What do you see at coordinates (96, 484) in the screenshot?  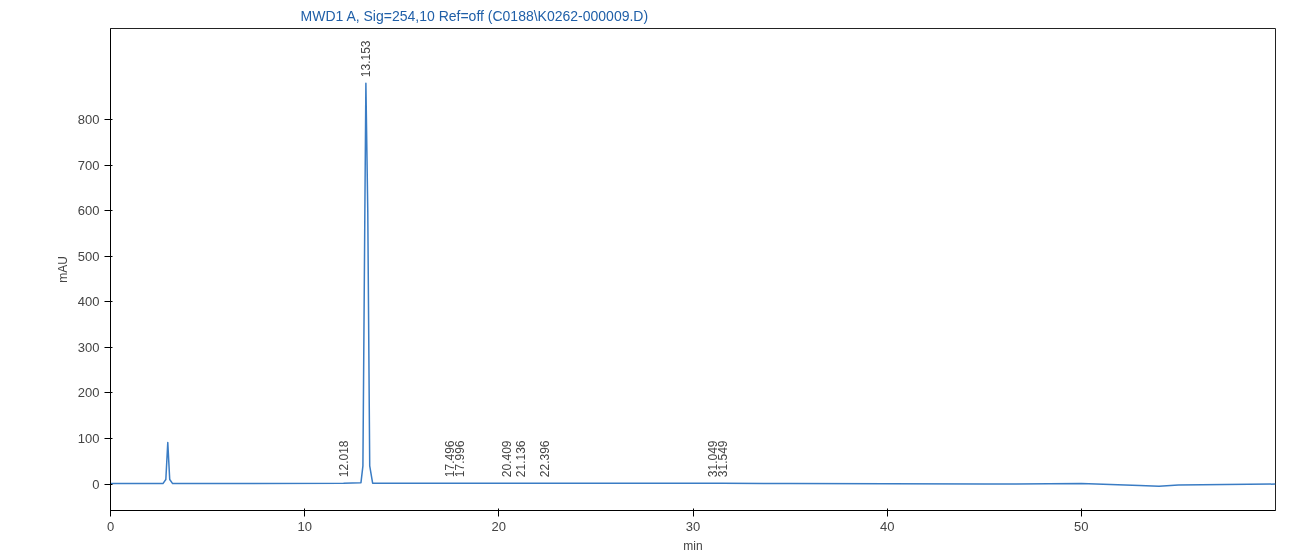 I see `y-tick-label: 0` at bounding box center [96, 484].